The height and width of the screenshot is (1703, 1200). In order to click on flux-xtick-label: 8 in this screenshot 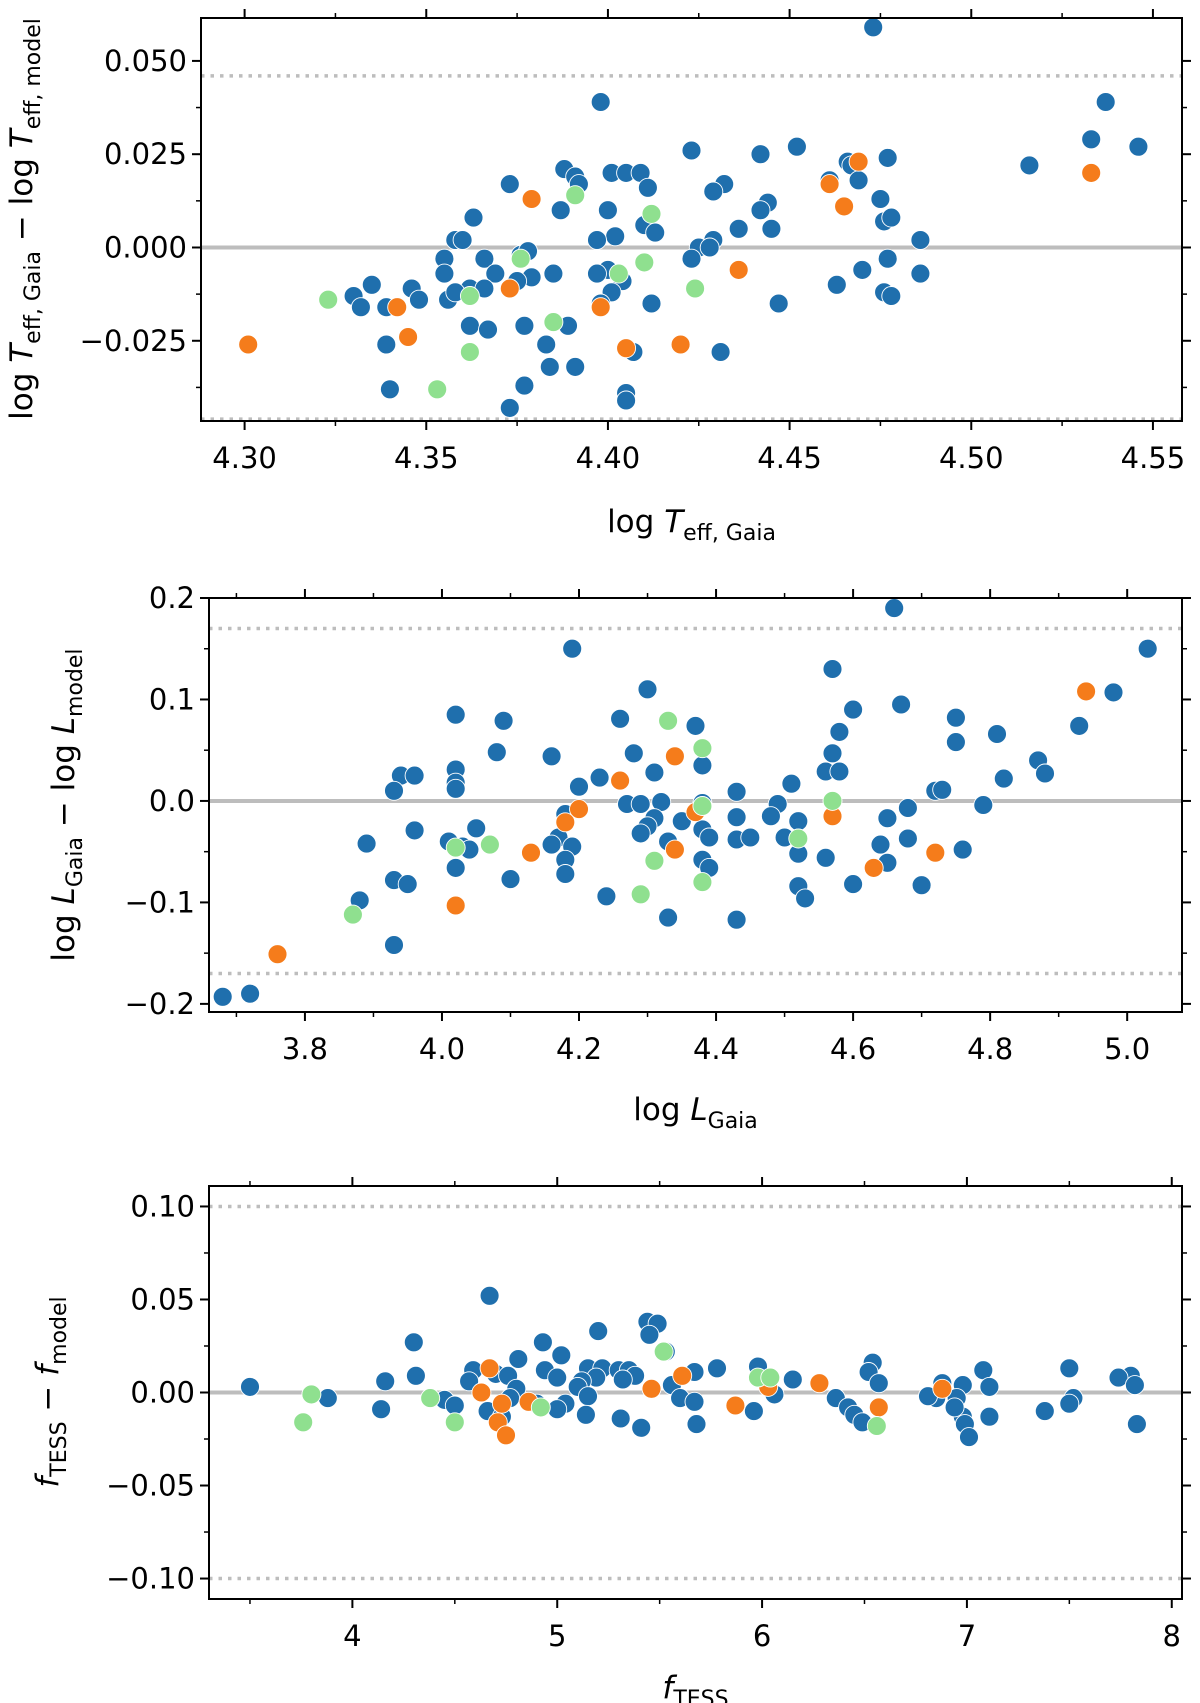, I will do `click(1172, 1636)`.